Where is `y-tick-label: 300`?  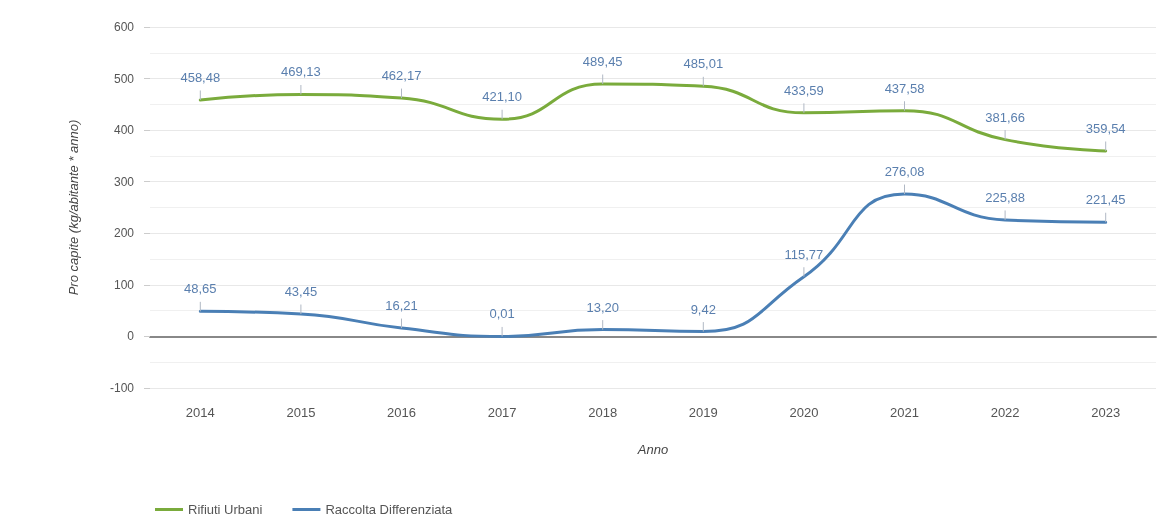
y-tick-label: 300 is located at coordinates (124, 181).